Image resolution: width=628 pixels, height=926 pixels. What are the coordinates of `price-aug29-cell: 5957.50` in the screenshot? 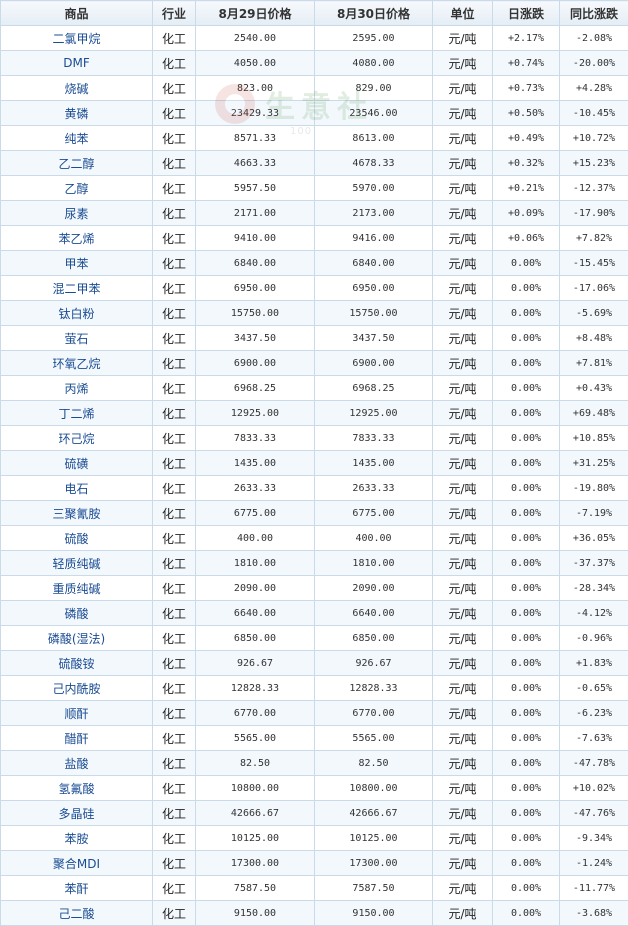 It's located at (255, 188).